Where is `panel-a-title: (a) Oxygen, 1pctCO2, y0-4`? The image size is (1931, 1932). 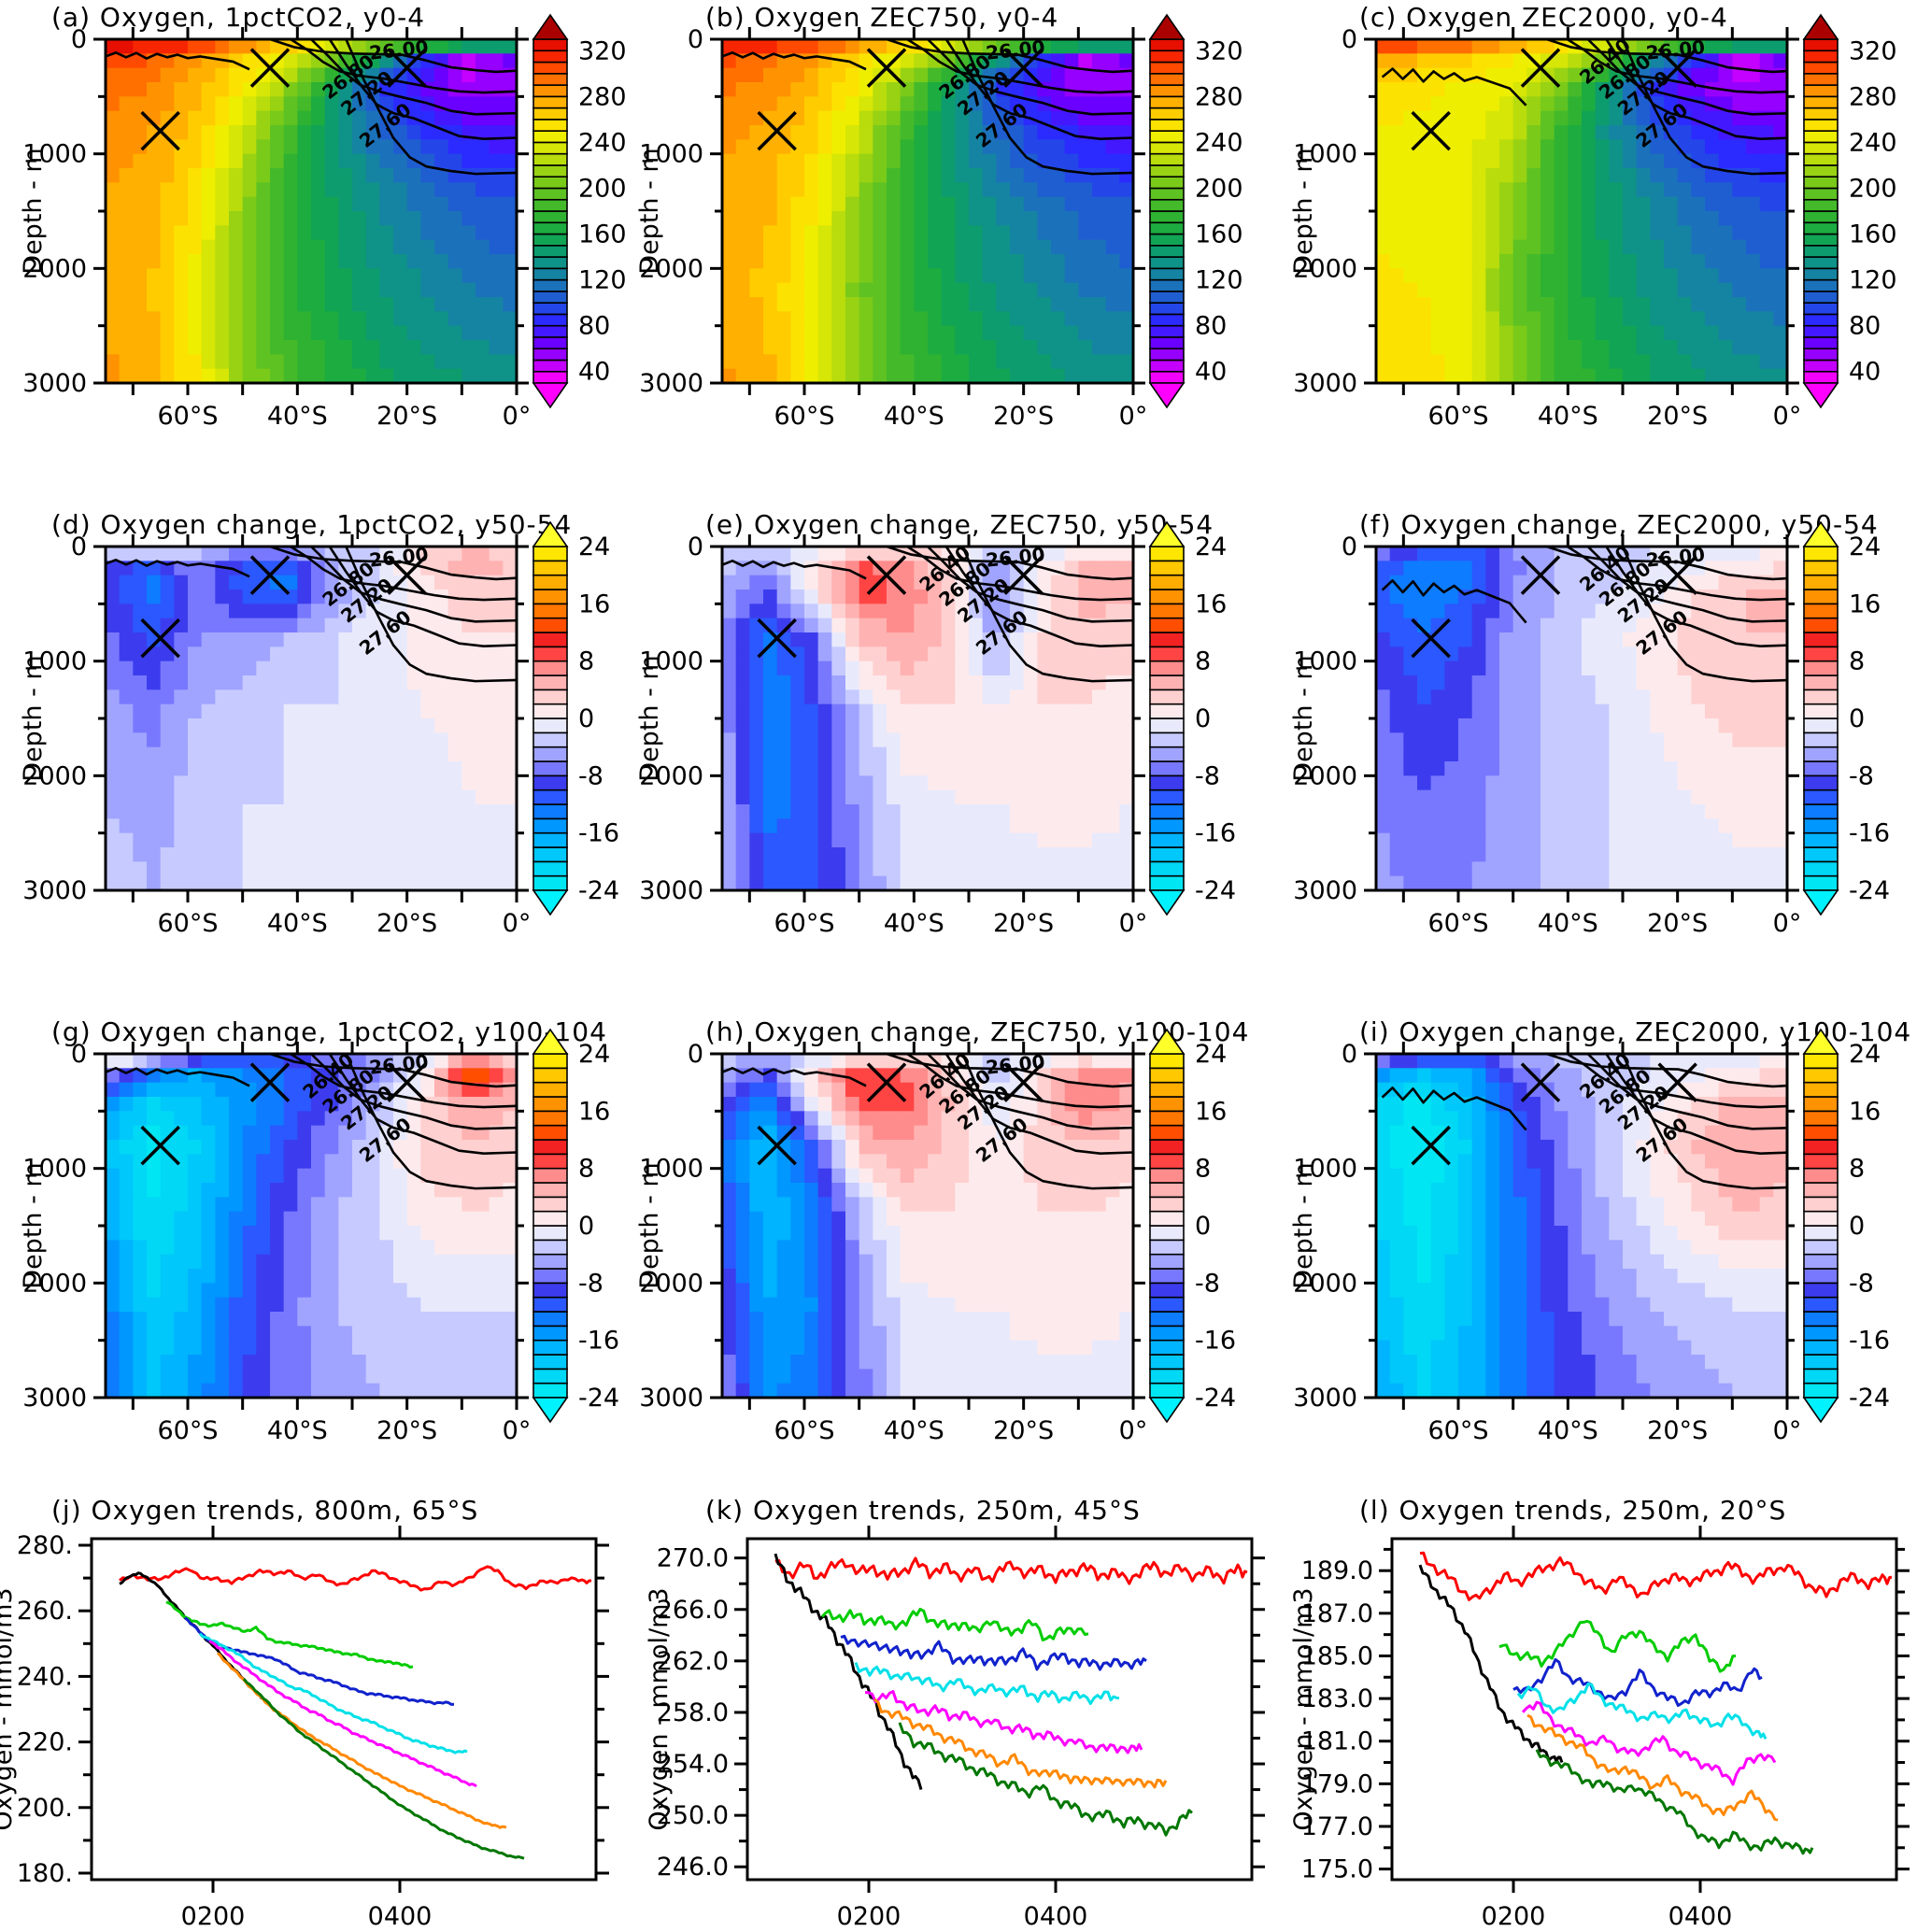 panel-a-title: (a) Oxygen, 1pctCO2, y0-4 is located at coordinates (238, 17).